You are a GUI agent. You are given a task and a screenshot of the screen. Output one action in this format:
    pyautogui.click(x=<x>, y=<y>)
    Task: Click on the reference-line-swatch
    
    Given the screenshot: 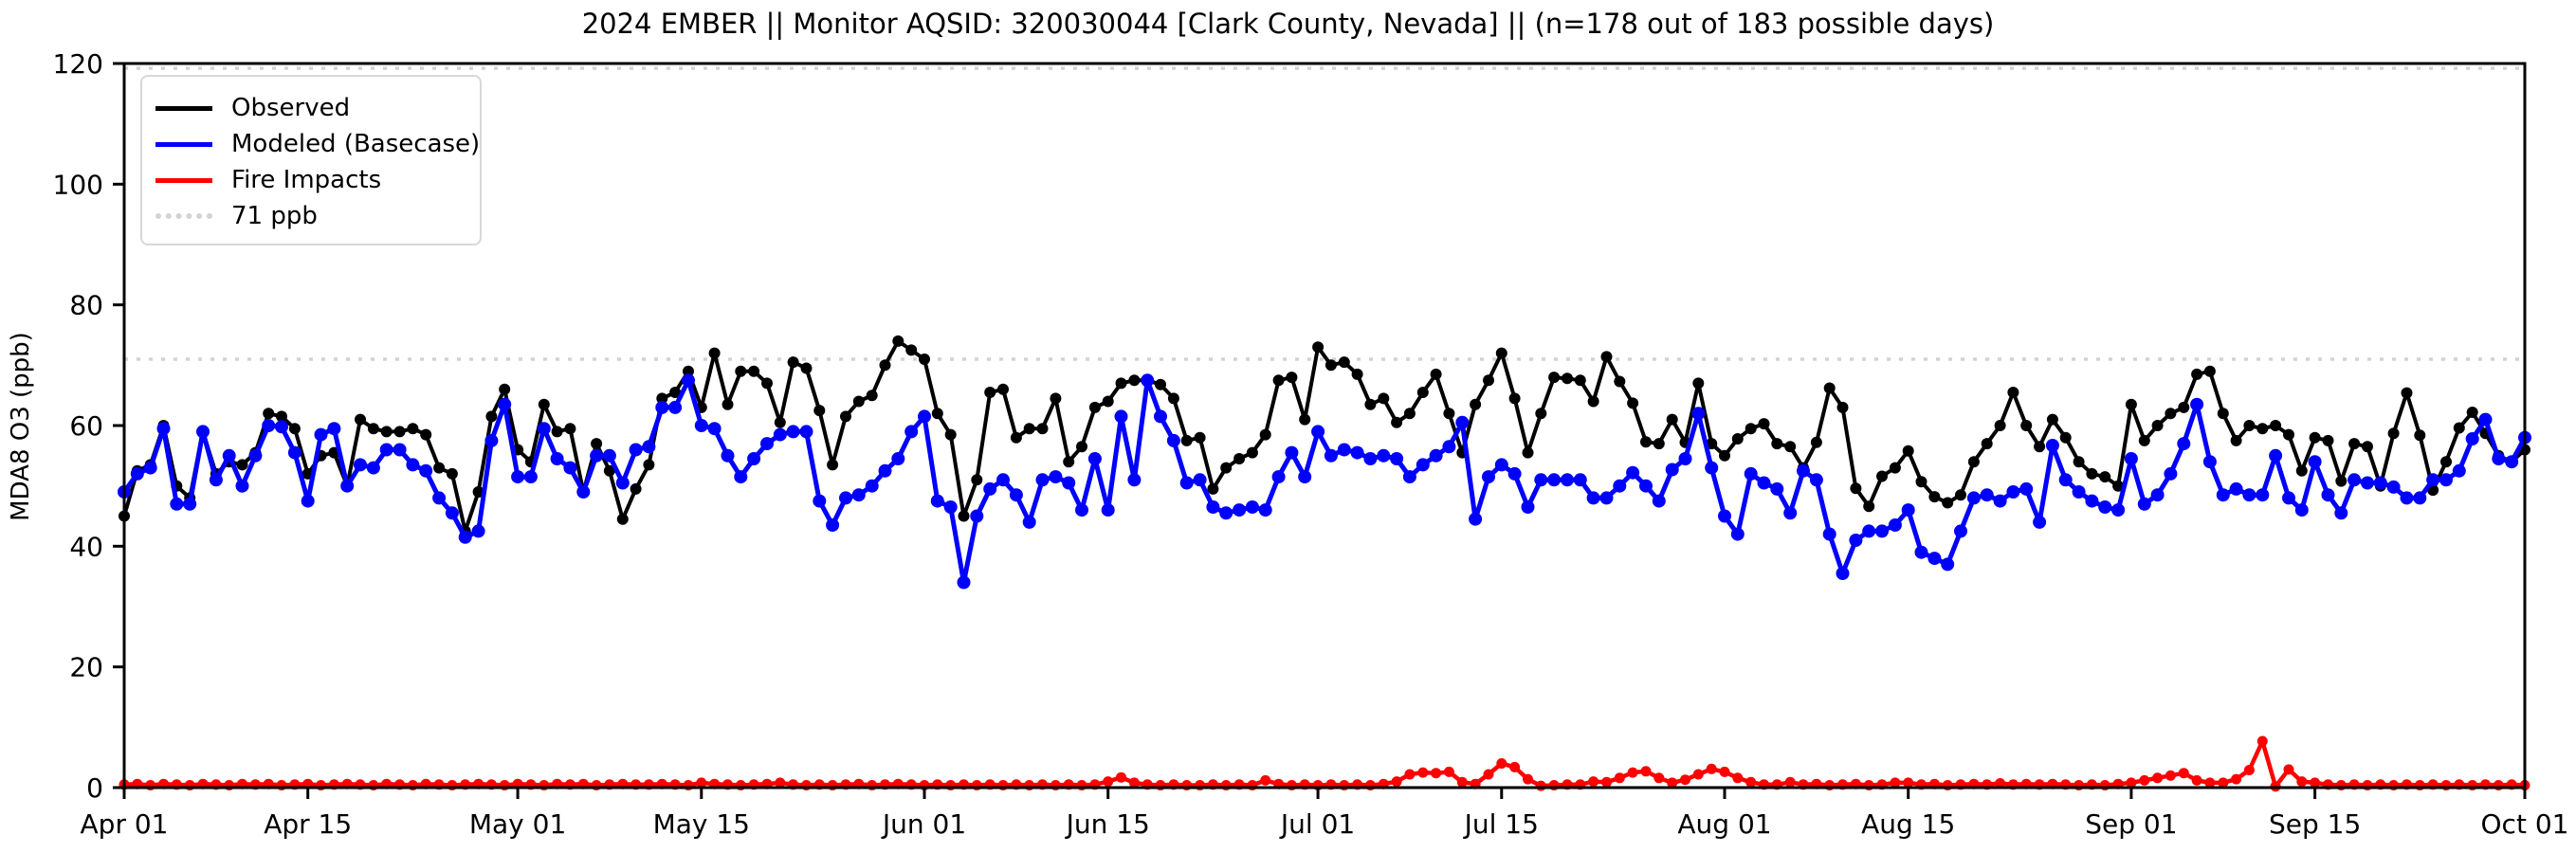 What is the action you would take?
    pyautogui.click(x=183, y=216)
    